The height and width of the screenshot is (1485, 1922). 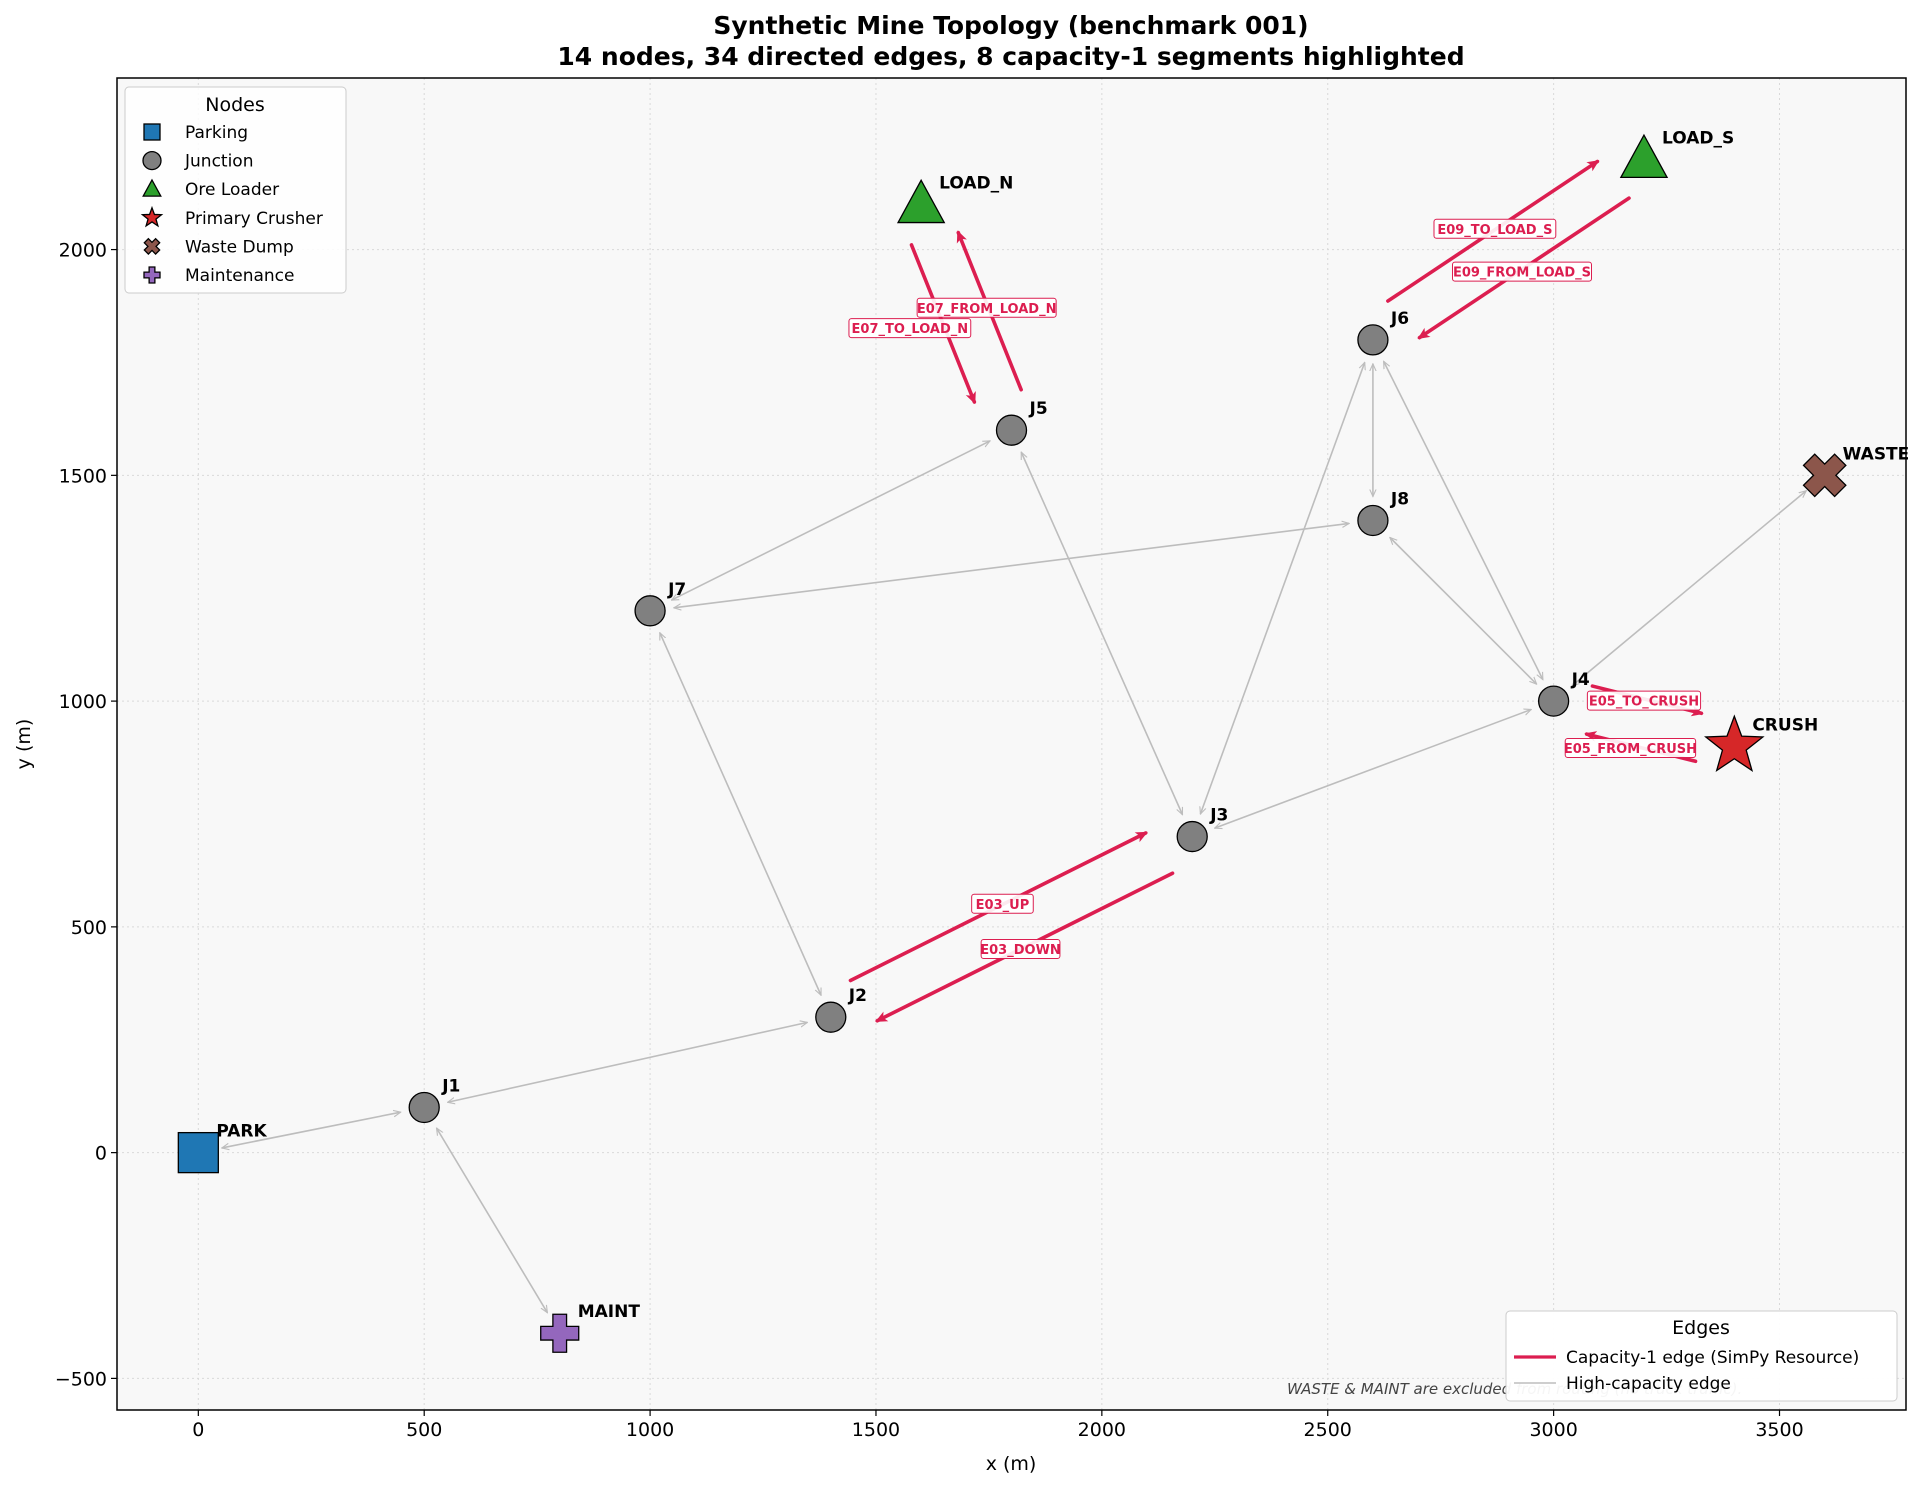 I want to click on y-tick-label: 2000, so click(x=83, y=251).